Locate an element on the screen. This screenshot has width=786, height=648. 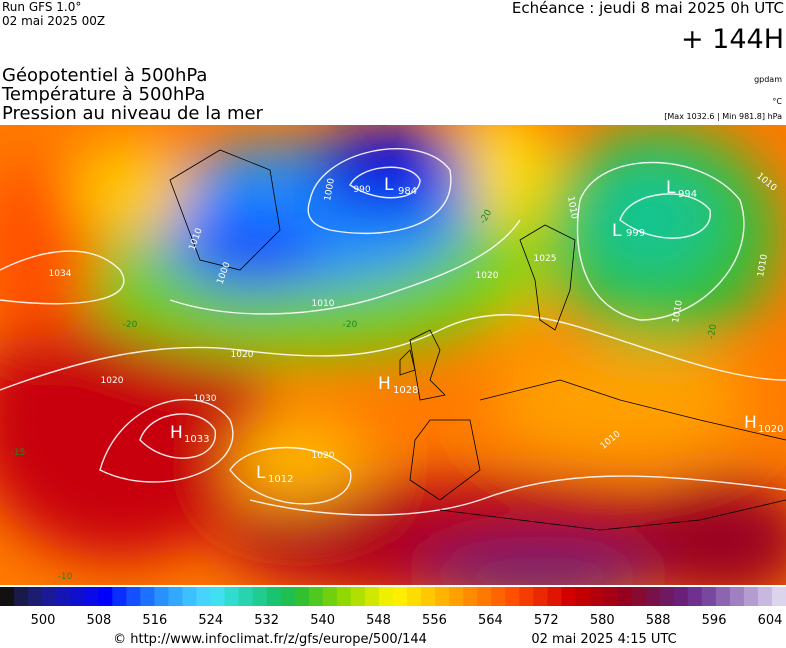
colorbar-tick-label: 516 is located at coordinates (154, 620).